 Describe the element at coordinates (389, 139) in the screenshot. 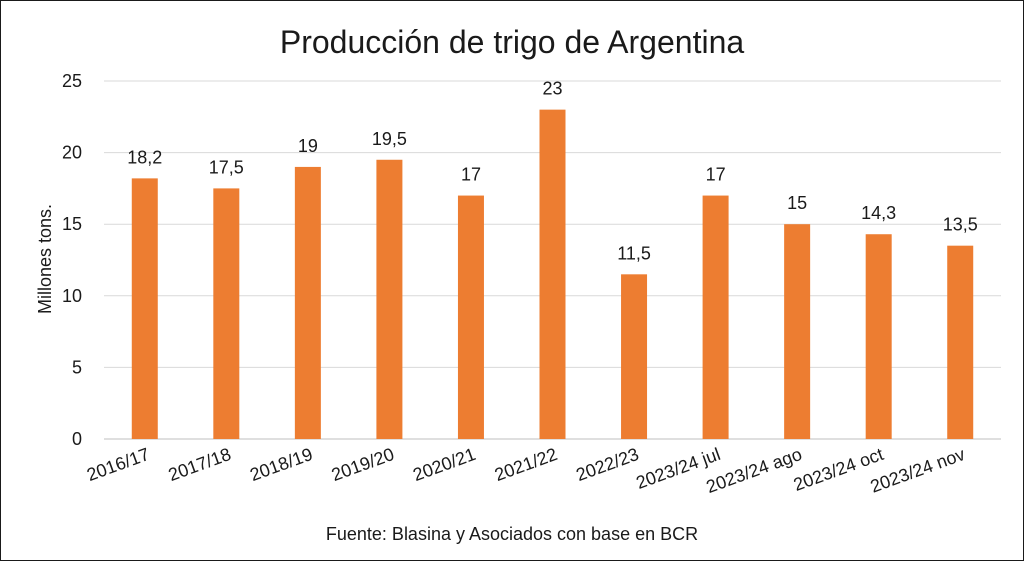

I see `data-label: 19,5` at that location.